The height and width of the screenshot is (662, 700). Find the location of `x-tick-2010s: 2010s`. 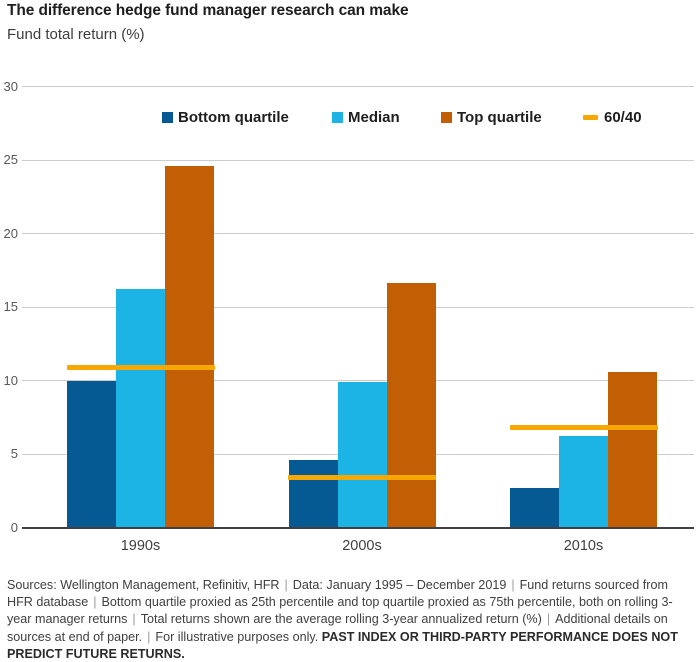

x-tick-2010s: 2010s is located at coordinates (583, 546).